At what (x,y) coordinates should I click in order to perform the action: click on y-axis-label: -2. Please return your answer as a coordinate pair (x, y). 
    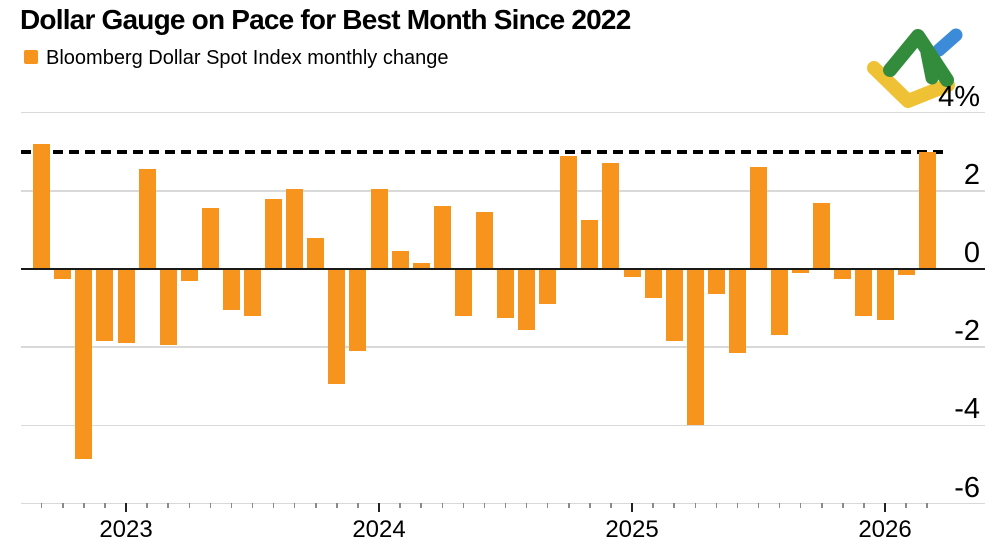
    Looking at the image, I should click on (967, 331).